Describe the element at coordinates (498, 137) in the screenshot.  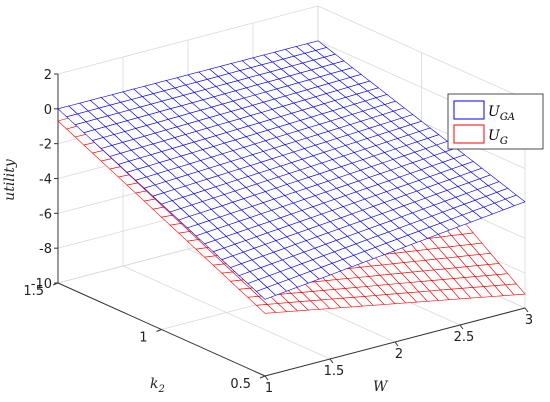
I see `legend-label-u-g: UG` at that location.